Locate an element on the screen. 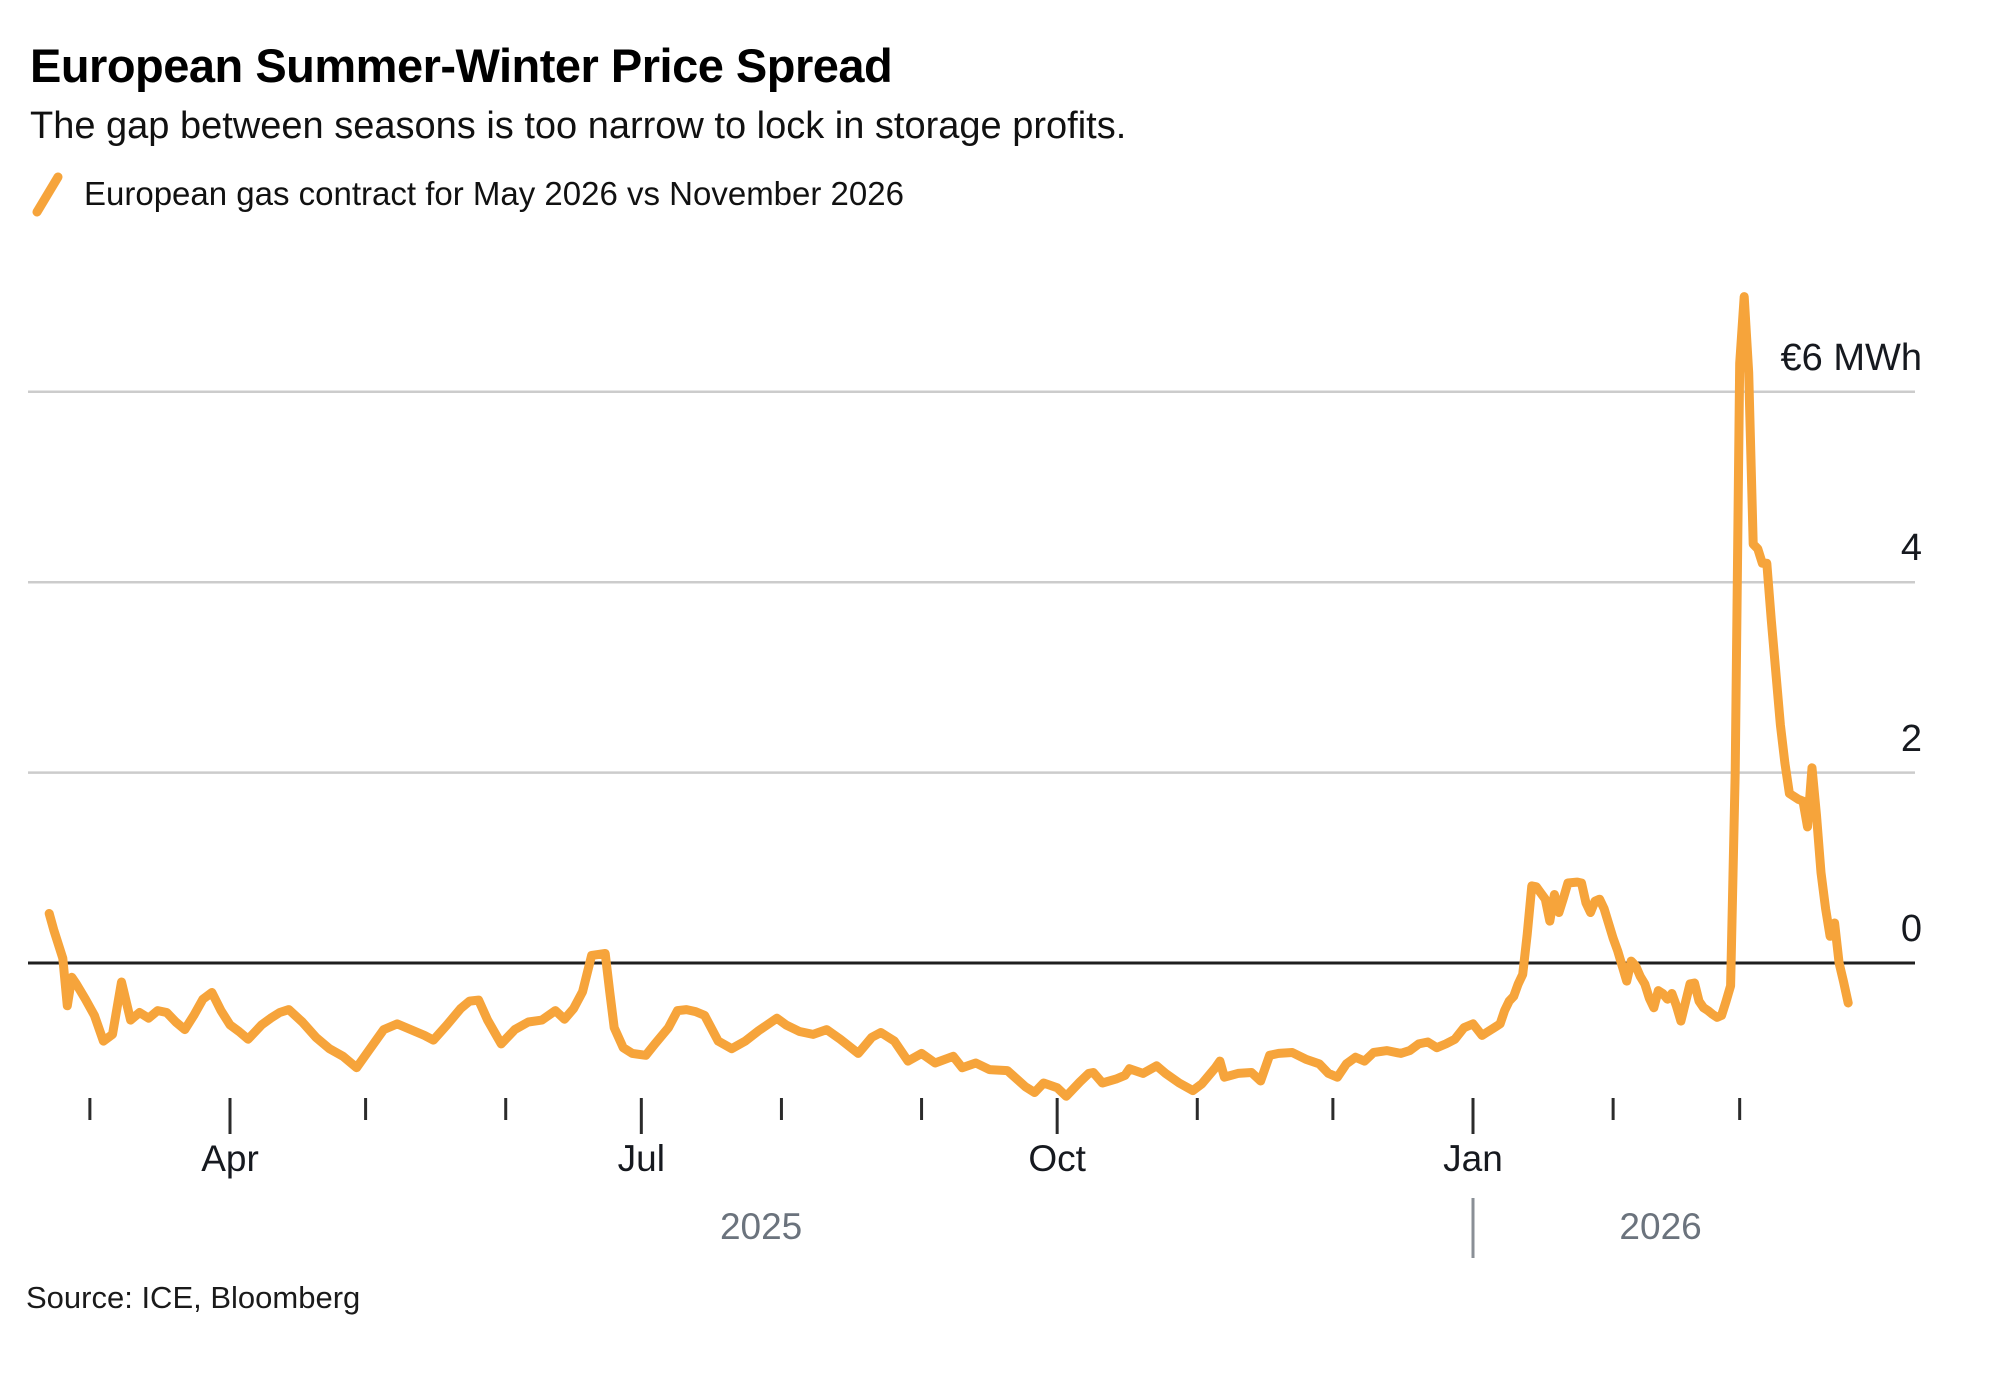  x-axis-label-jul: Jul is located at coordinates (641, 1158).